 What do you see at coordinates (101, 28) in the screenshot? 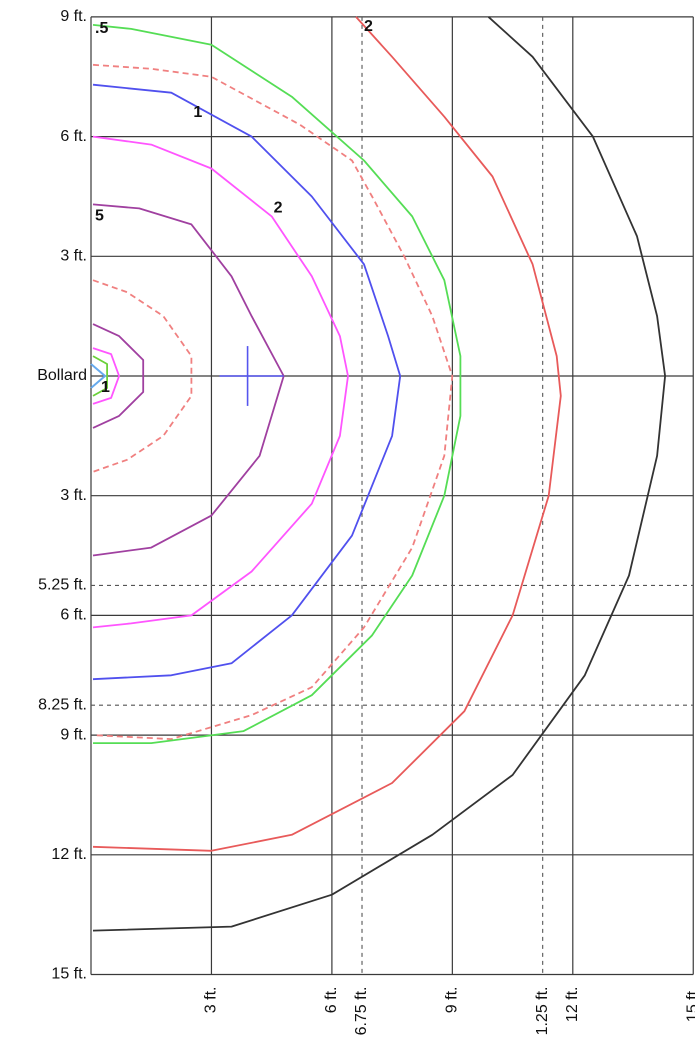
I see `contour-value-label: .5` at bounding box center [101, 28].